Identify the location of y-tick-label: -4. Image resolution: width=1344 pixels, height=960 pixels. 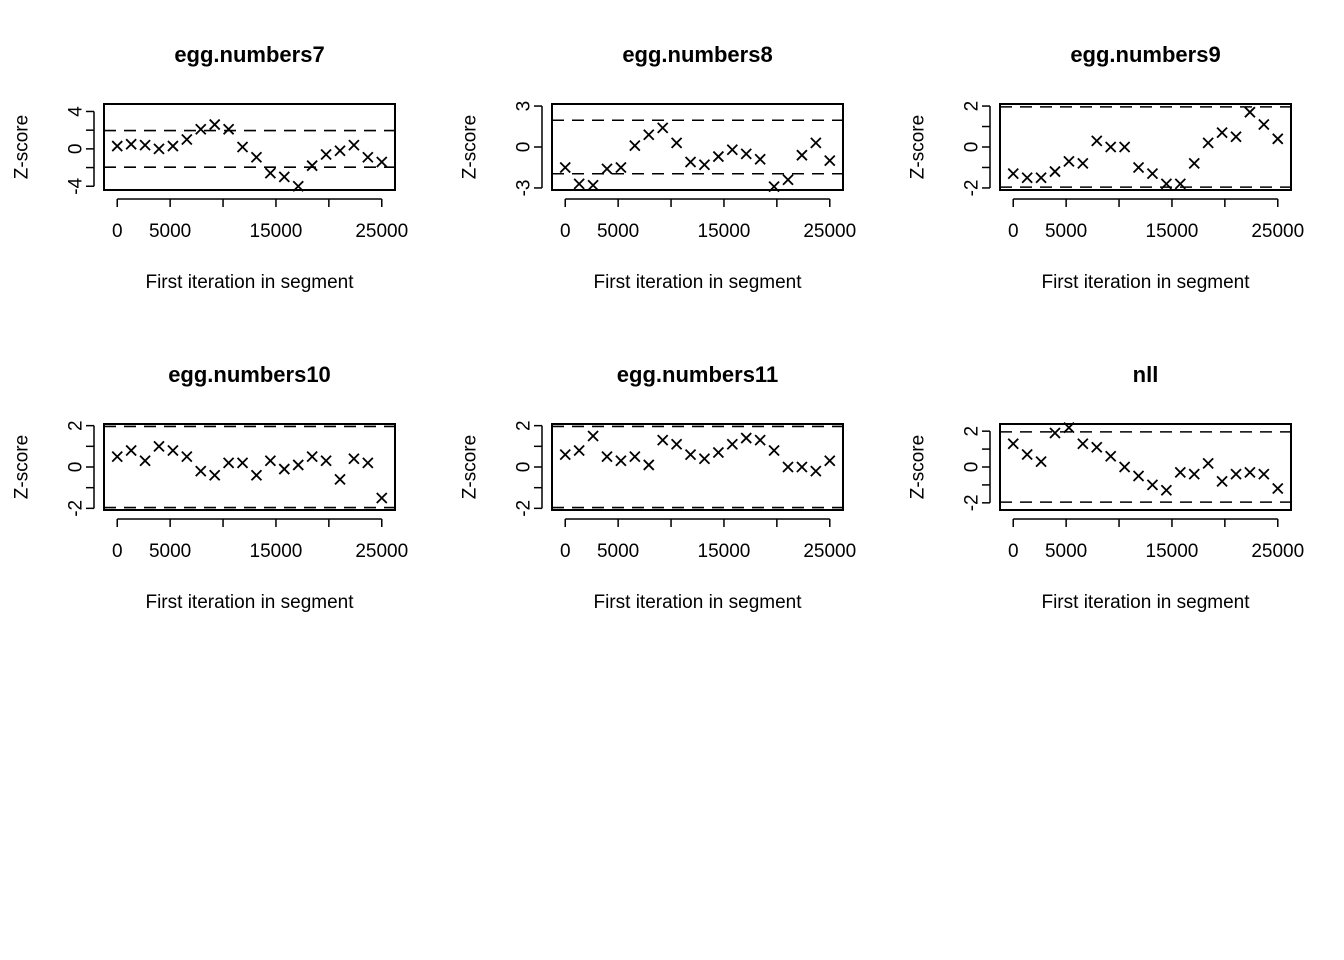
(76, 185).